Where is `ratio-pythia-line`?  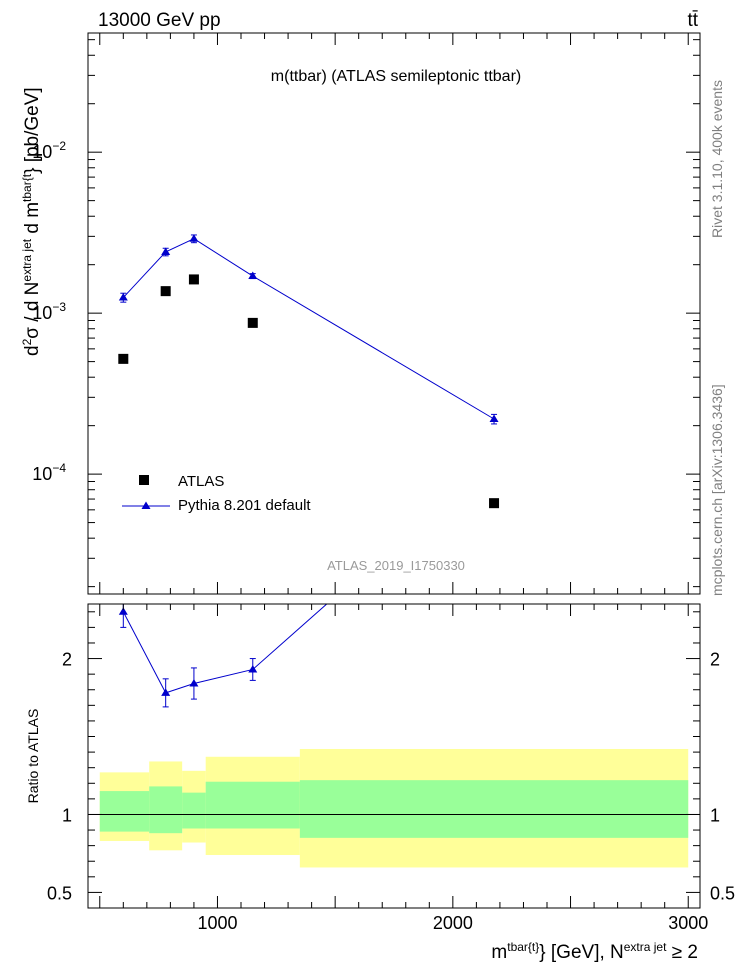
ratio-pythia-line is located at coordinates (225, 649).